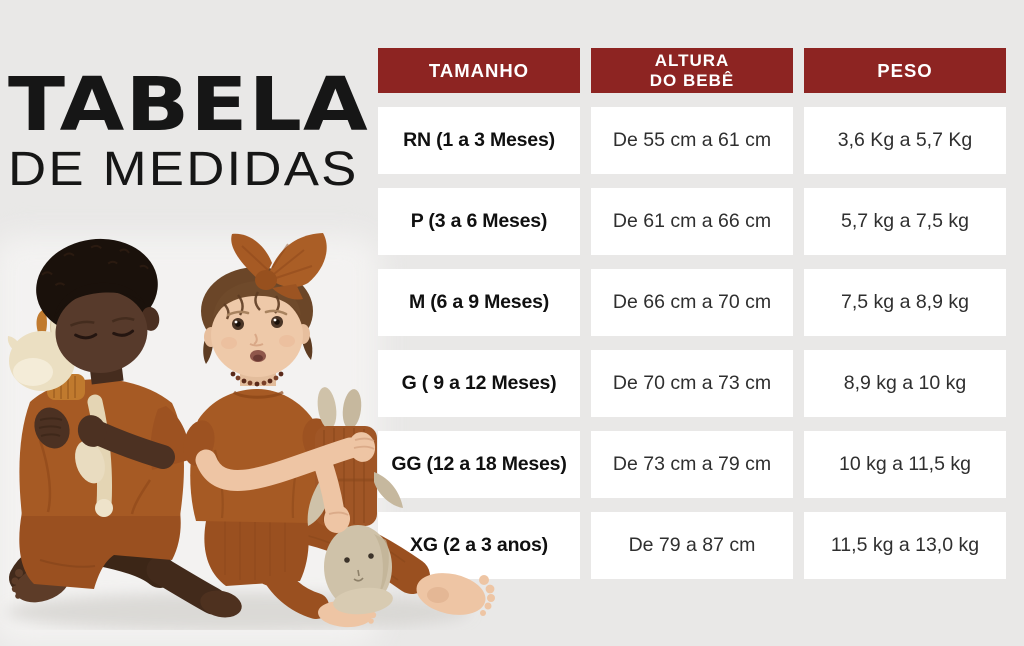 The width and height of the screenshot is (1024, 646). I want to click on bunny-plush, so click(355, 501).